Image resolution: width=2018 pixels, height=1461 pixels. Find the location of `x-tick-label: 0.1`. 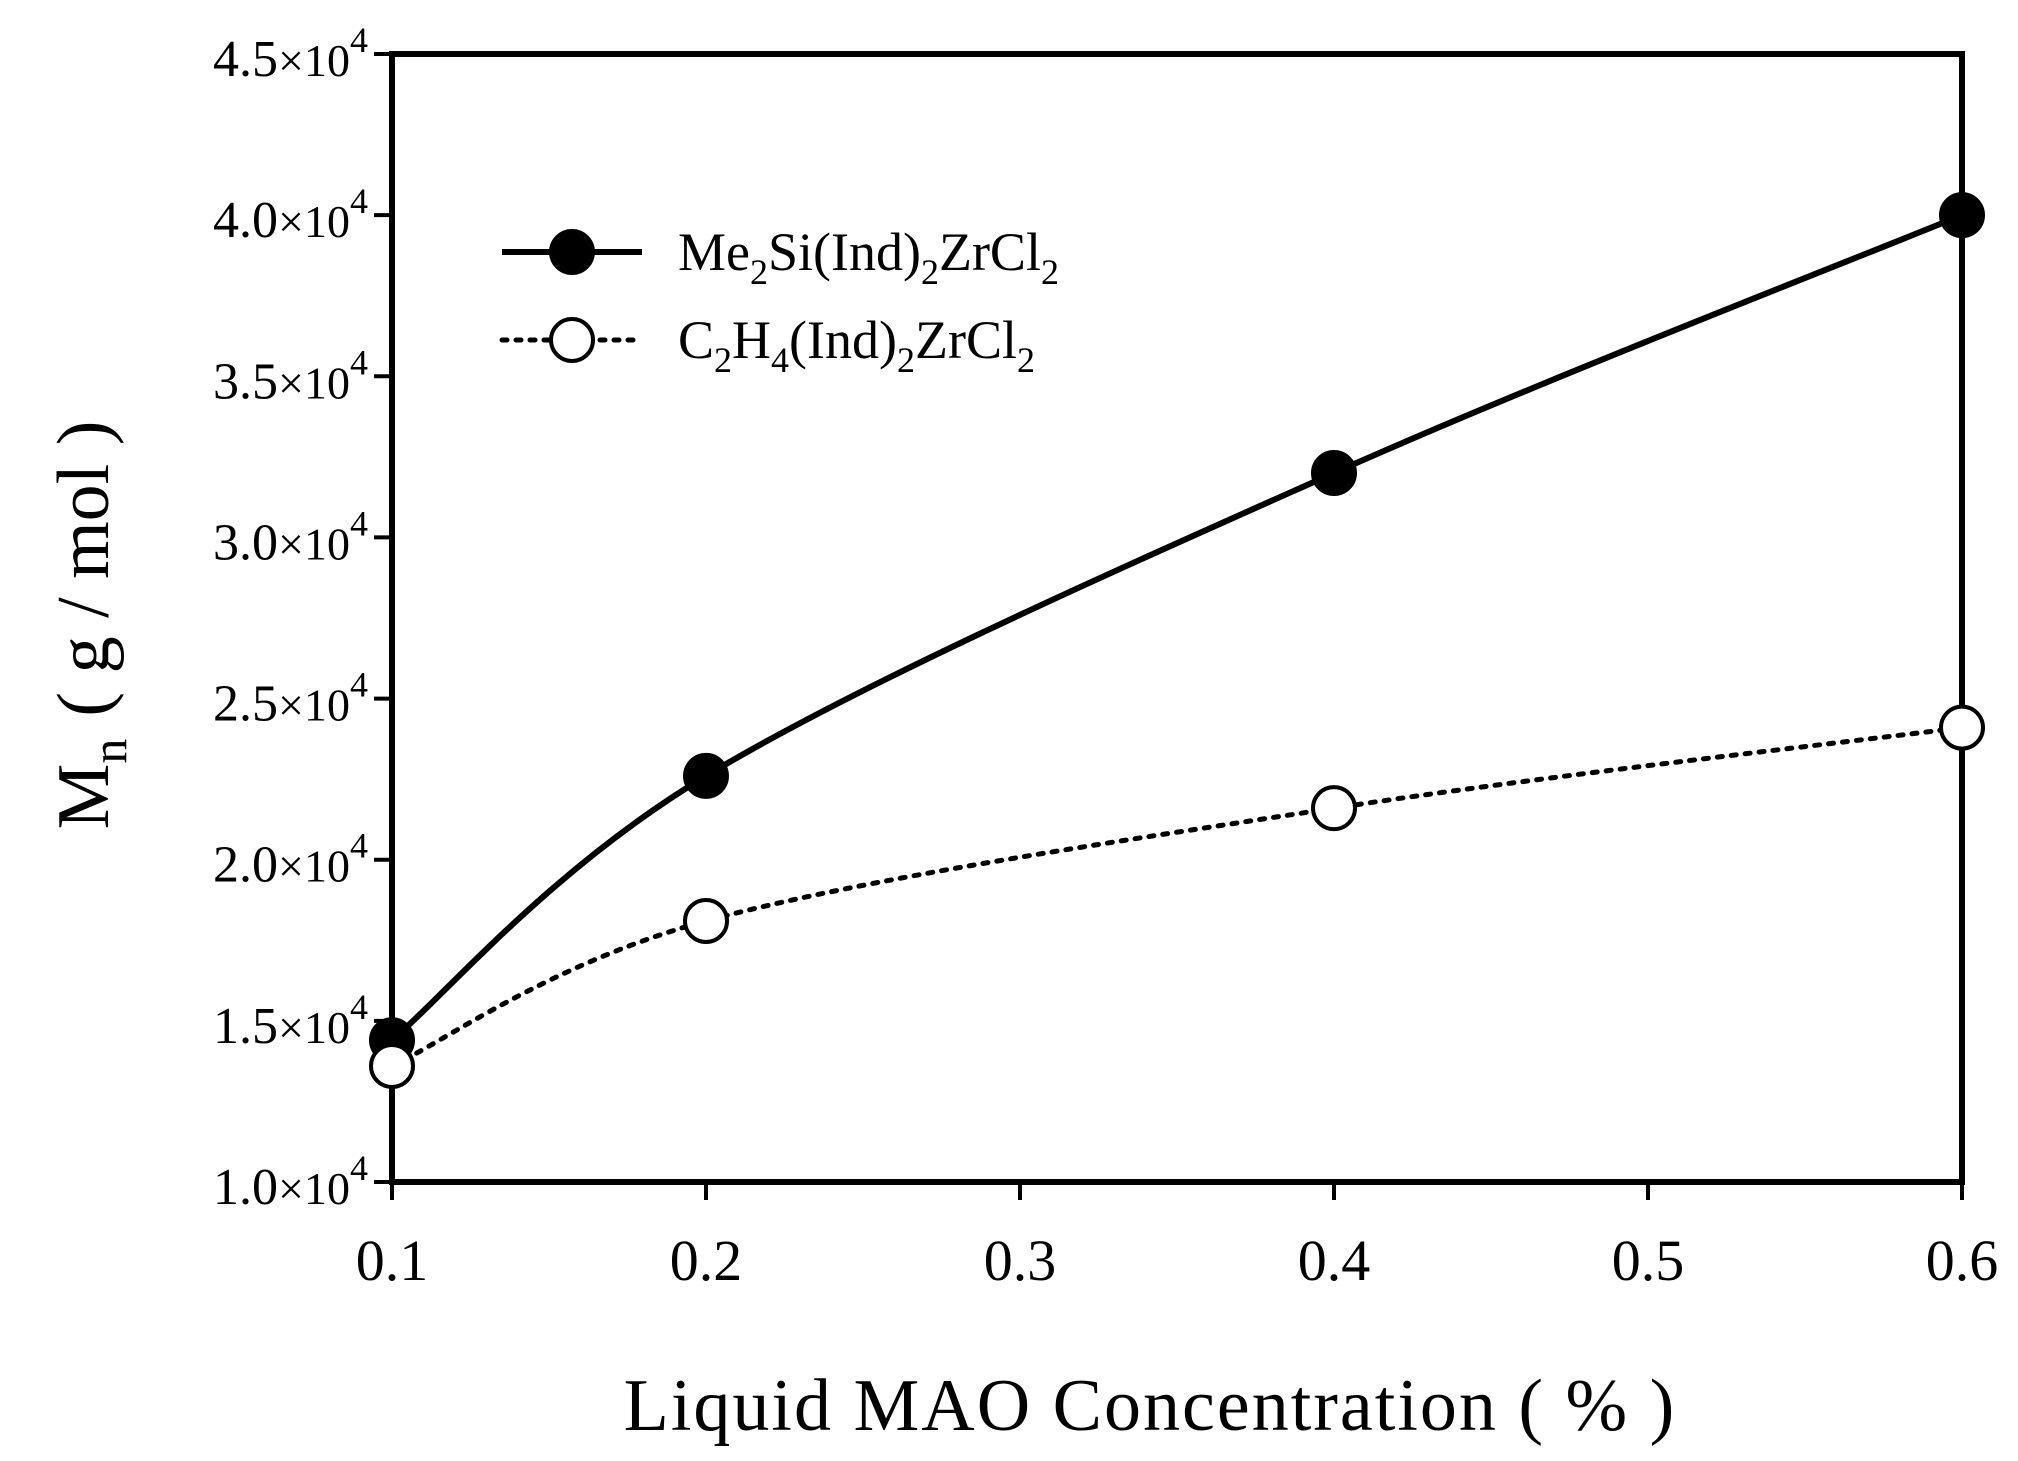

x-tick-label: 0.1 is located at coordinates (392, 1260).